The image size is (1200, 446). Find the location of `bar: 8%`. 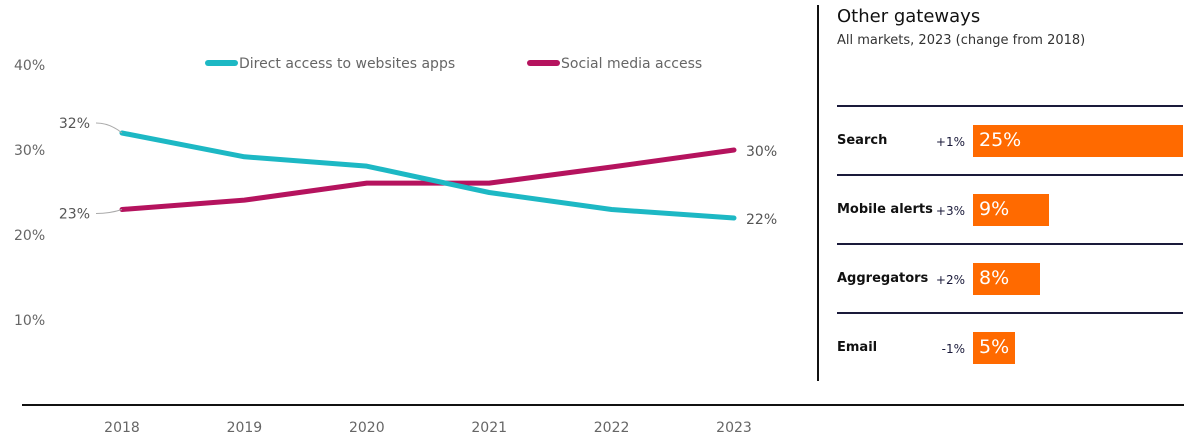

bar: 8% is located at coordinates (1007, 279).